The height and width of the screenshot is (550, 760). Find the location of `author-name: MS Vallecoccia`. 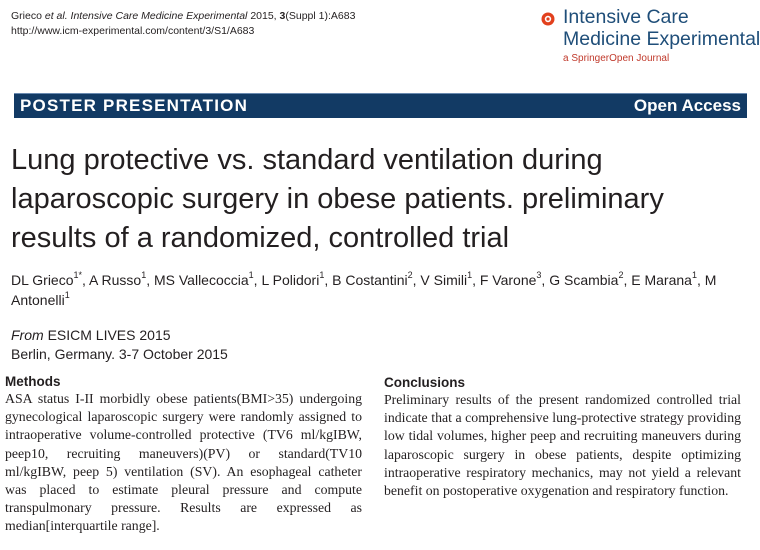

author-name: MS Vallecoccia is located at coordinates (201, 280).